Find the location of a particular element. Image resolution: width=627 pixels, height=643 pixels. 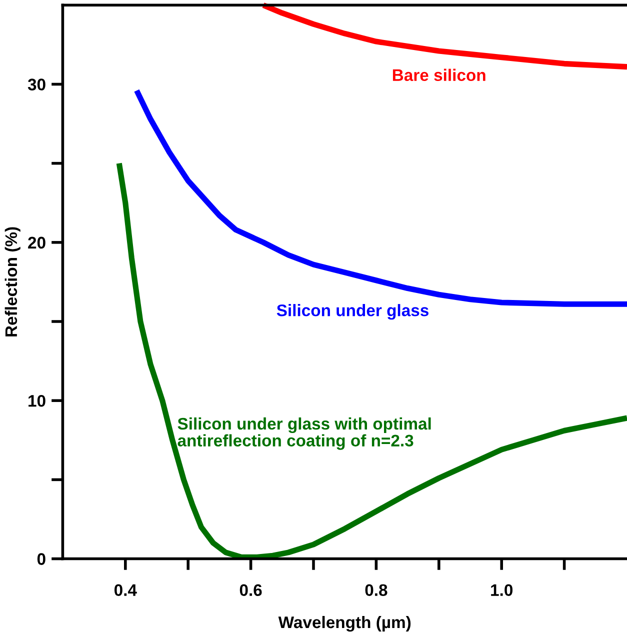

x-tick-label: 0.6 is located at coordinates (251, 590).